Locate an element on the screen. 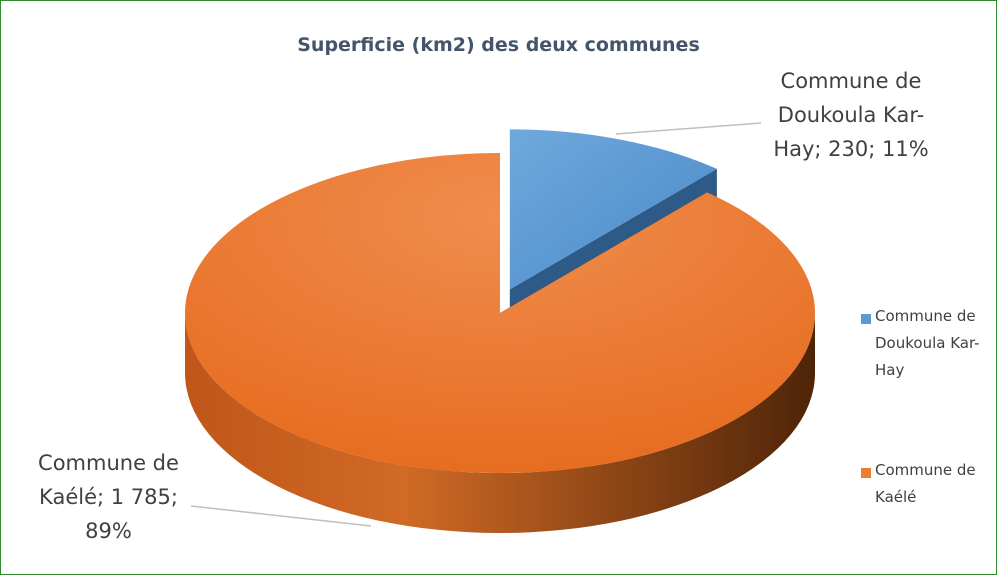  data-label: Commune de Kaélé; 1 785; 89% is located at coordinates (108, 497).